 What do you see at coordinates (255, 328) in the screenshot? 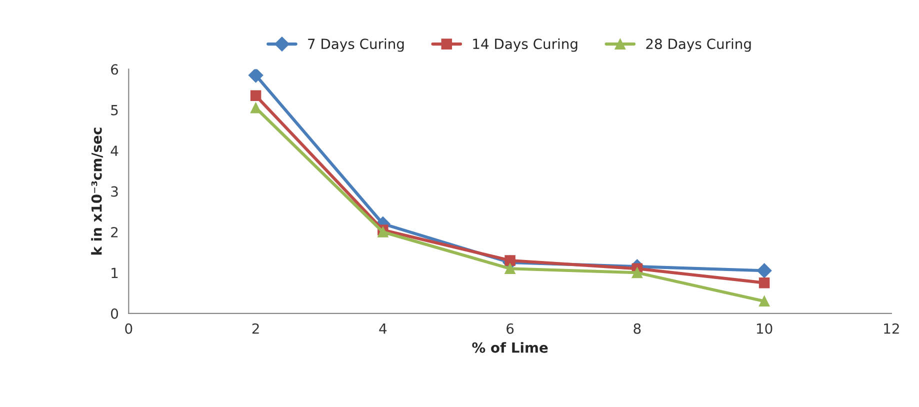
I see `x-tick-label: 2` at bounding box center [255, 328].